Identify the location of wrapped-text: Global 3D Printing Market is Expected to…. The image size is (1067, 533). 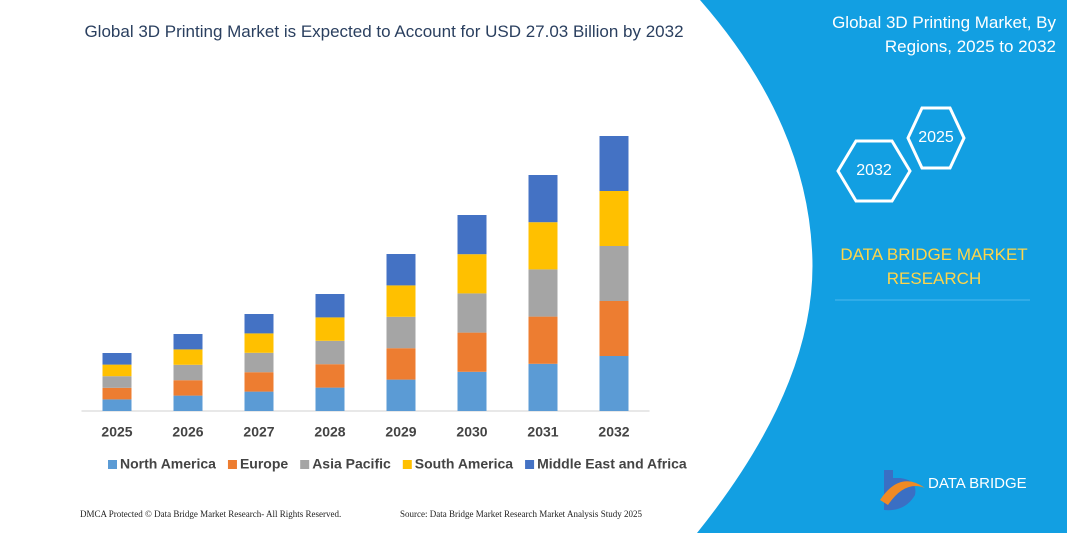
(383, 31).